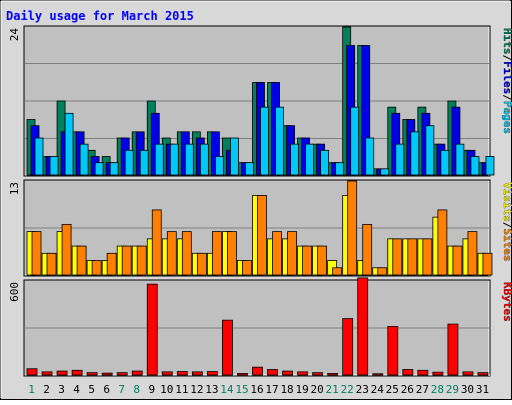 The image size is (512, 405). Describe the element at coordinates (452, 389) in the screenshot. I see `x-tick-label-29: 29` at that location.